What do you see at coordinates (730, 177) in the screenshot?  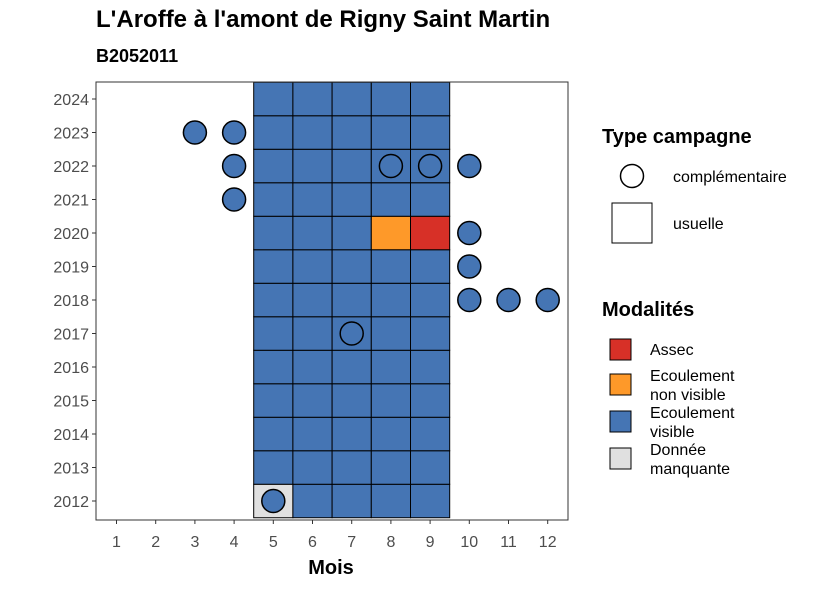 I see `legend-label-complementaire: complémentaire` at bounding box center [730, 177].